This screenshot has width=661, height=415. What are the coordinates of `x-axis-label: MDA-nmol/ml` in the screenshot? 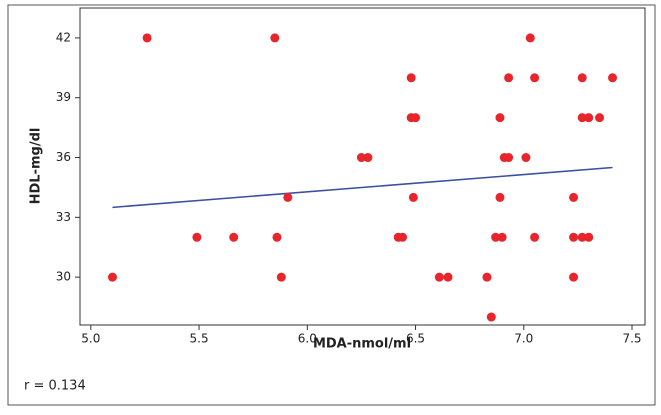 It's located at (362, 344).